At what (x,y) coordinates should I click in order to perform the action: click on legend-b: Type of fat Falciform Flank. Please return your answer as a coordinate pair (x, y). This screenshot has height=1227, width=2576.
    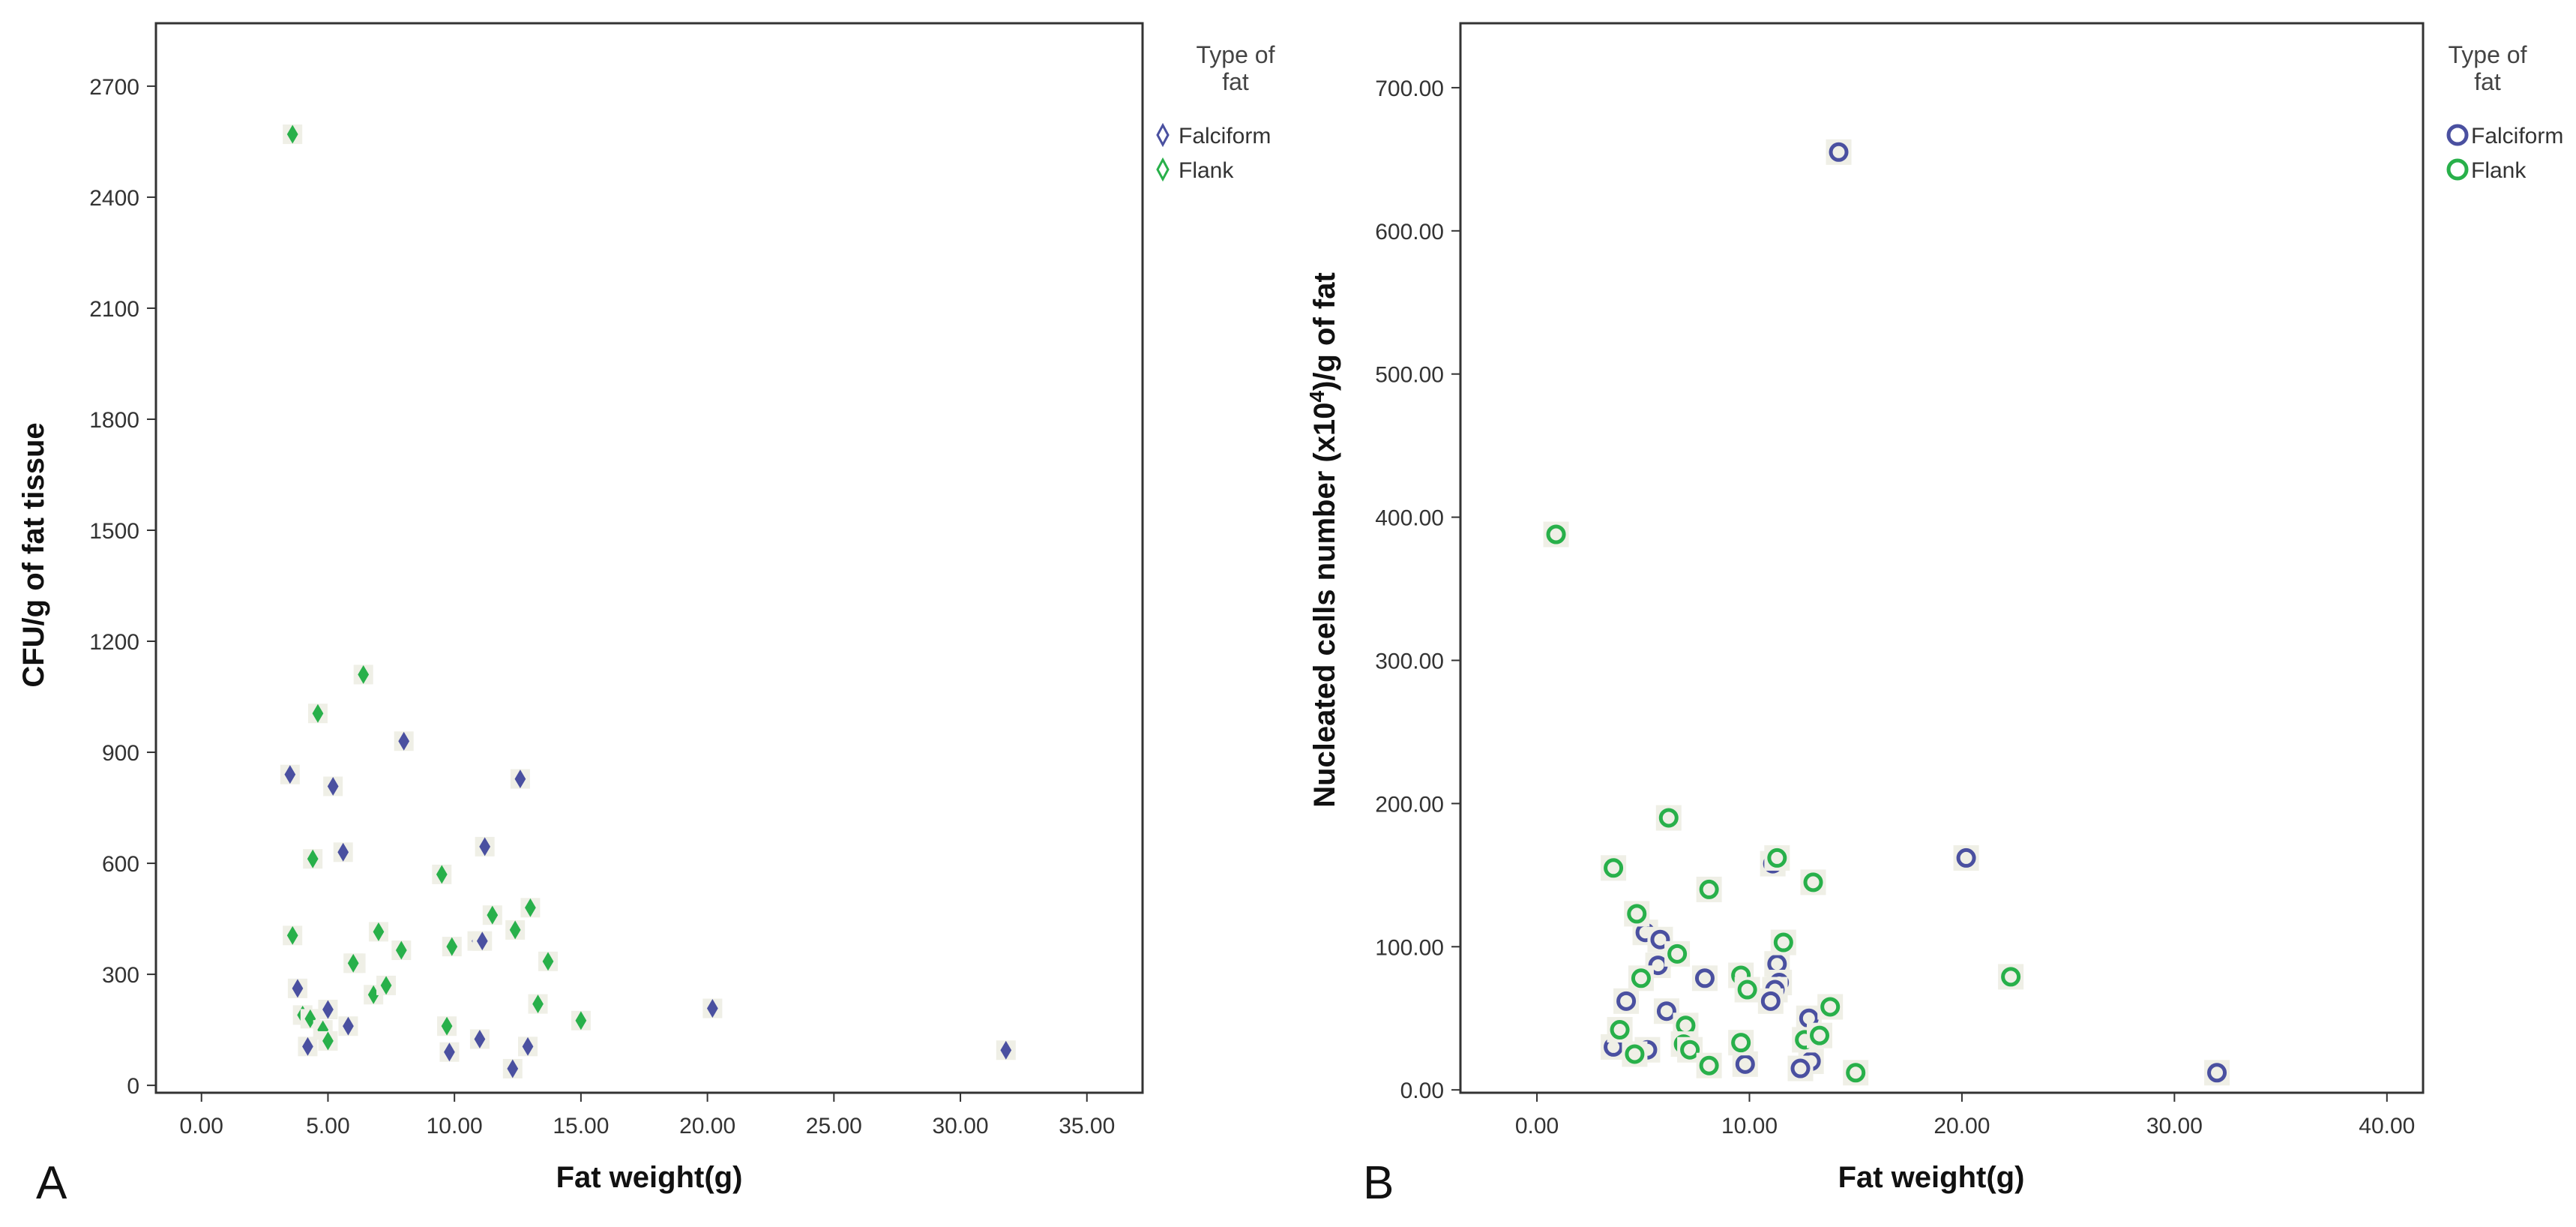
    Looking at the image, I should click on (2504, 112).